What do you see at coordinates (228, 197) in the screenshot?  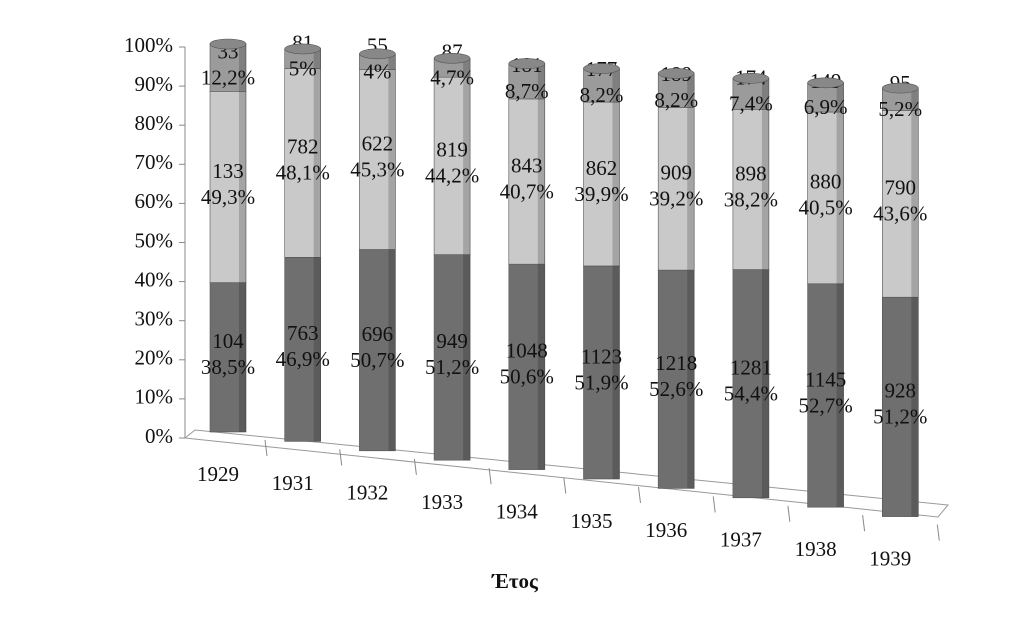 I see `value-label: 49,3%` at bounding box center [228, 197].